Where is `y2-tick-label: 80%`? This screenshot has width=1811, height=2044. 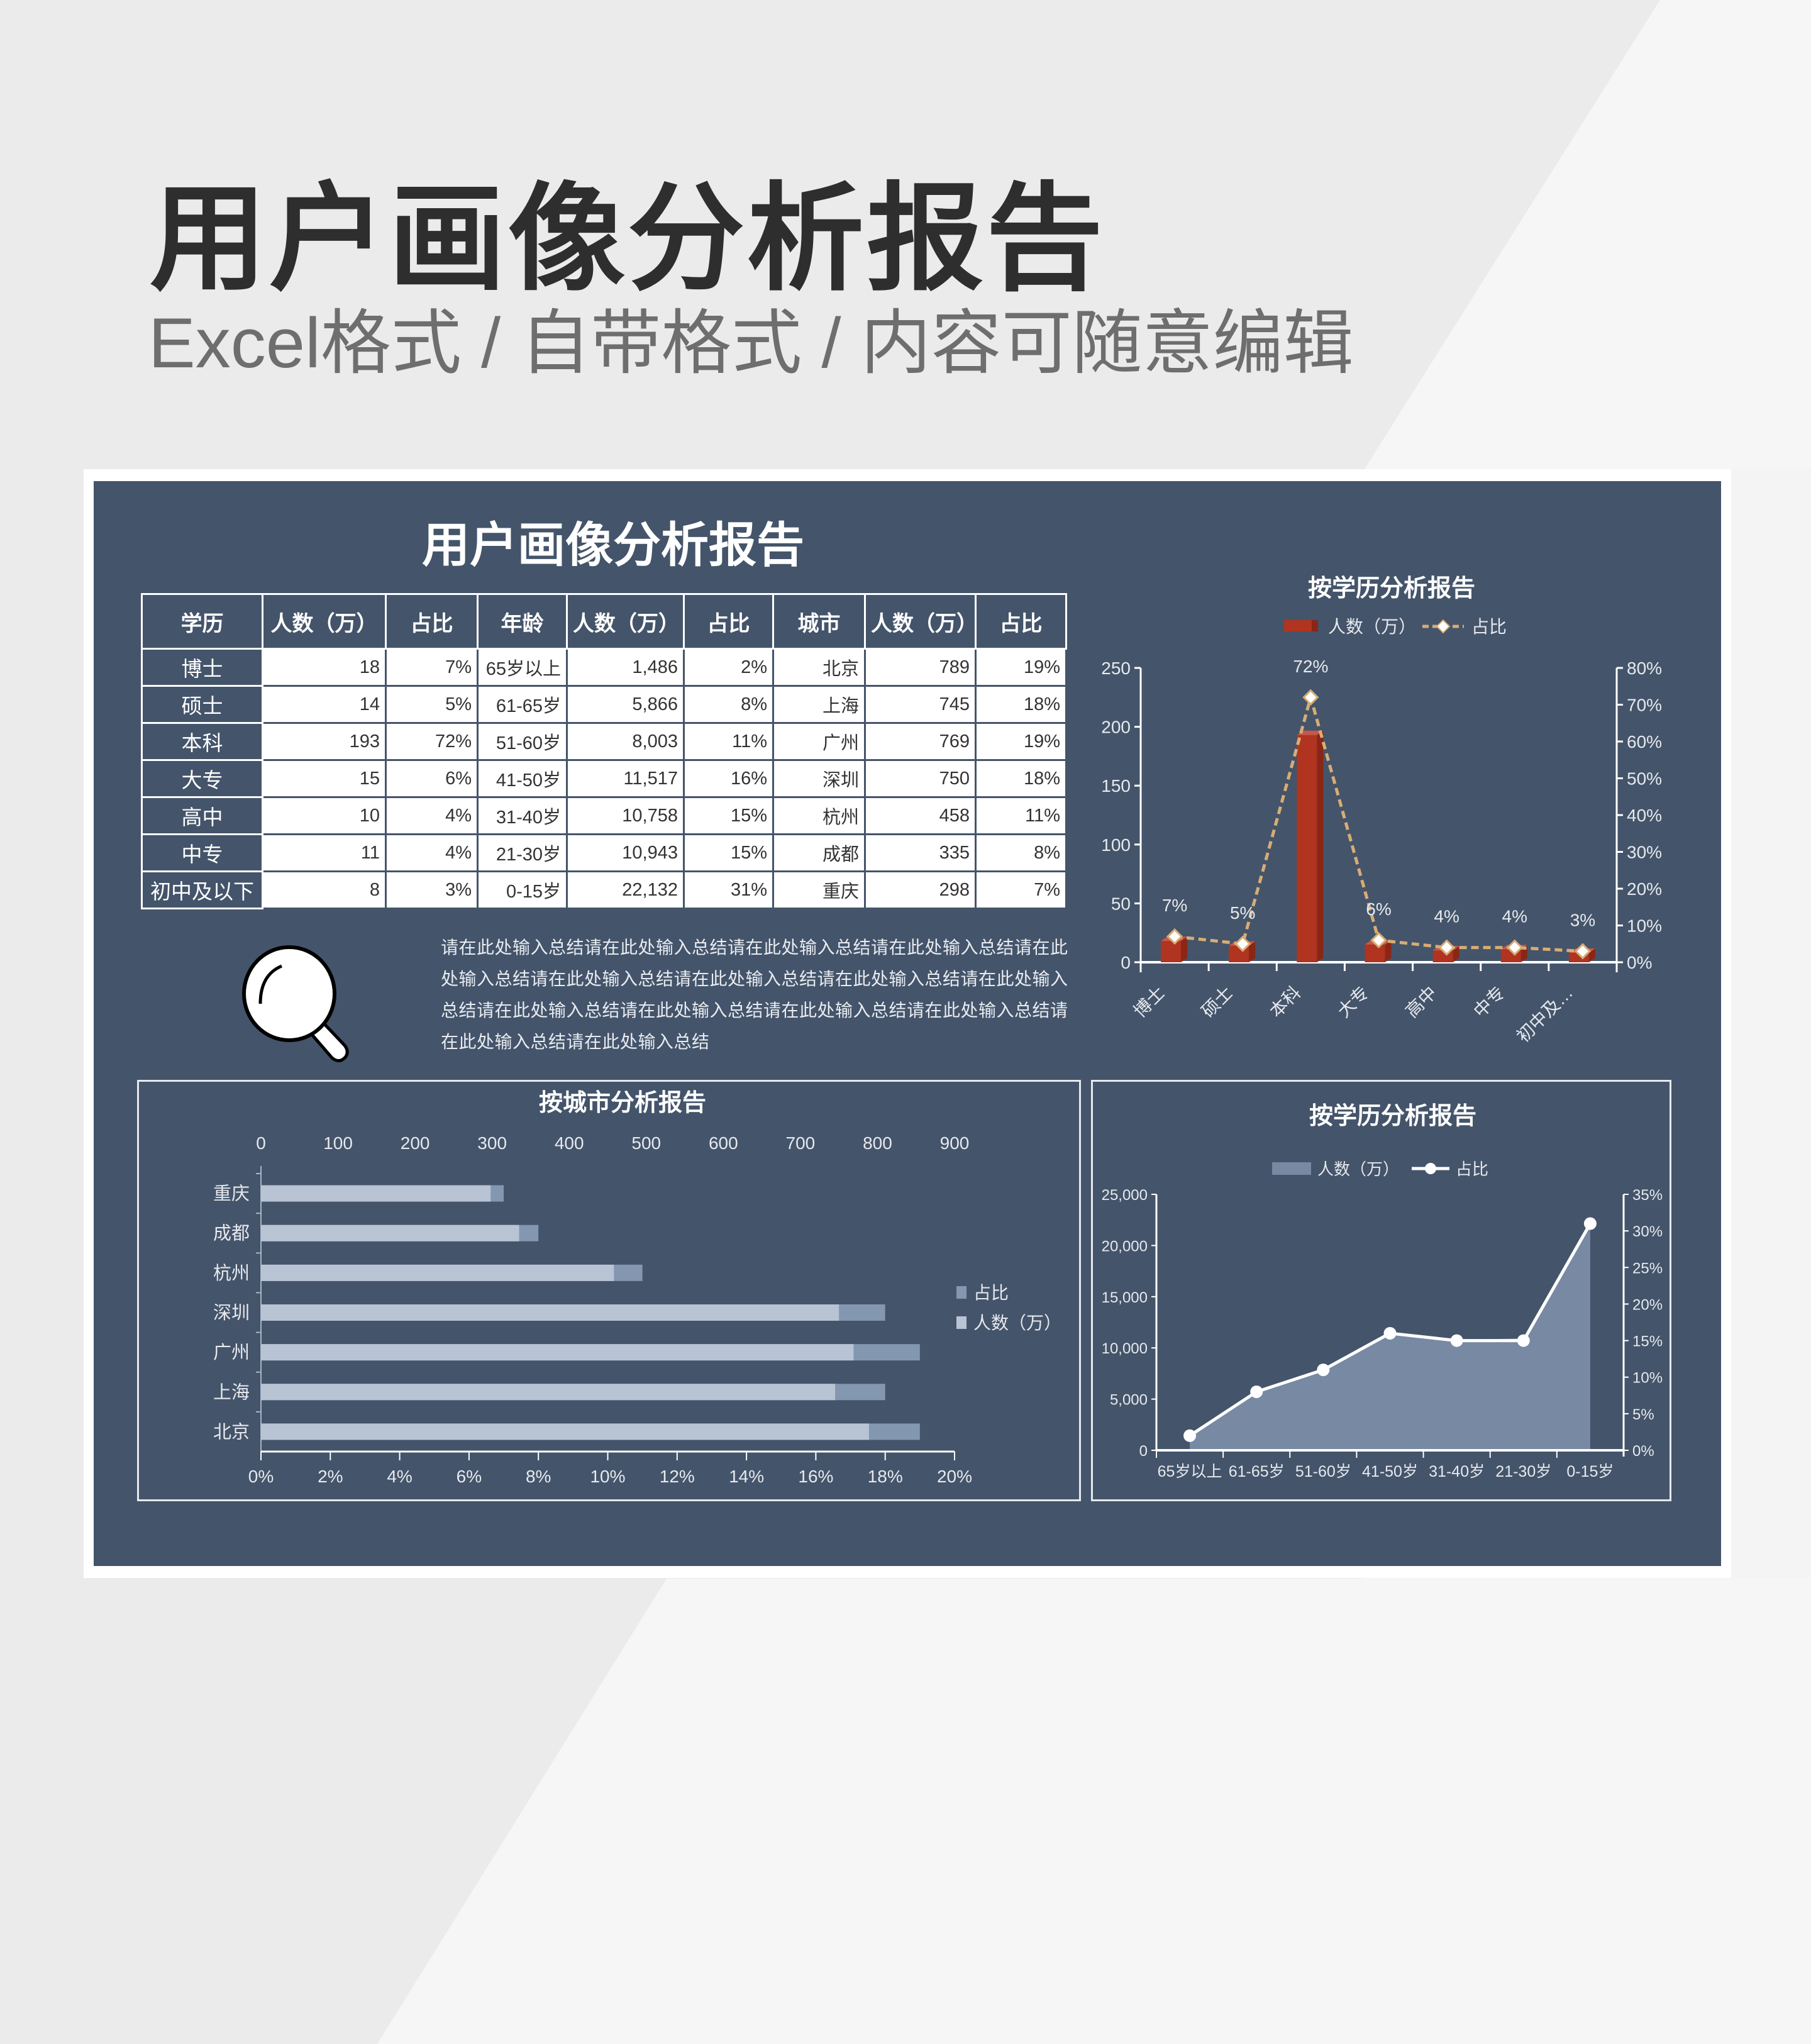 y2-tick-label: 80% is located at coordinates (1644, 668).